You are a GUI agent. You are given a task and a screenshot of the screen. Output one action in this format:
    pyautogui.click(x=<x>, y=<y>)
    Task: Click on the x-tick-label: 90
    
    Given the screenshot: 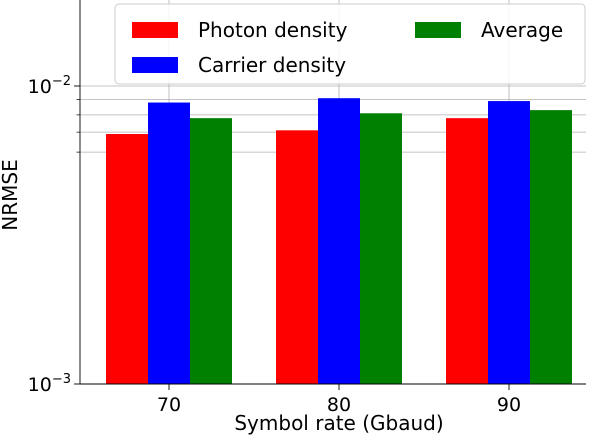 What is the action you would take?
    pyautogui.click(x=509, y=405)
    